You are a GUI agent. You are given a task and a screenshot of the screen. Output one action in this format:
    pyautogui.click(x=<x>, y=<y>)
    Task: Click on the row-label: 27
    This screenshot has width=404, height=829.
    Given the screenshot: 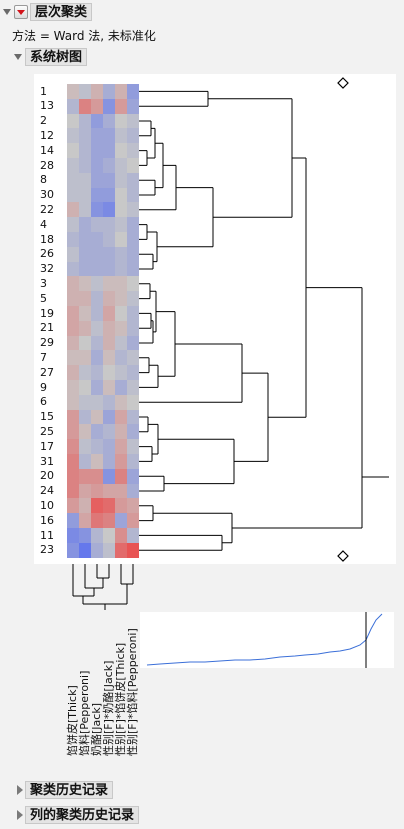 What is the action you would take?
    pyautogui.click(x=47, y=372)
    